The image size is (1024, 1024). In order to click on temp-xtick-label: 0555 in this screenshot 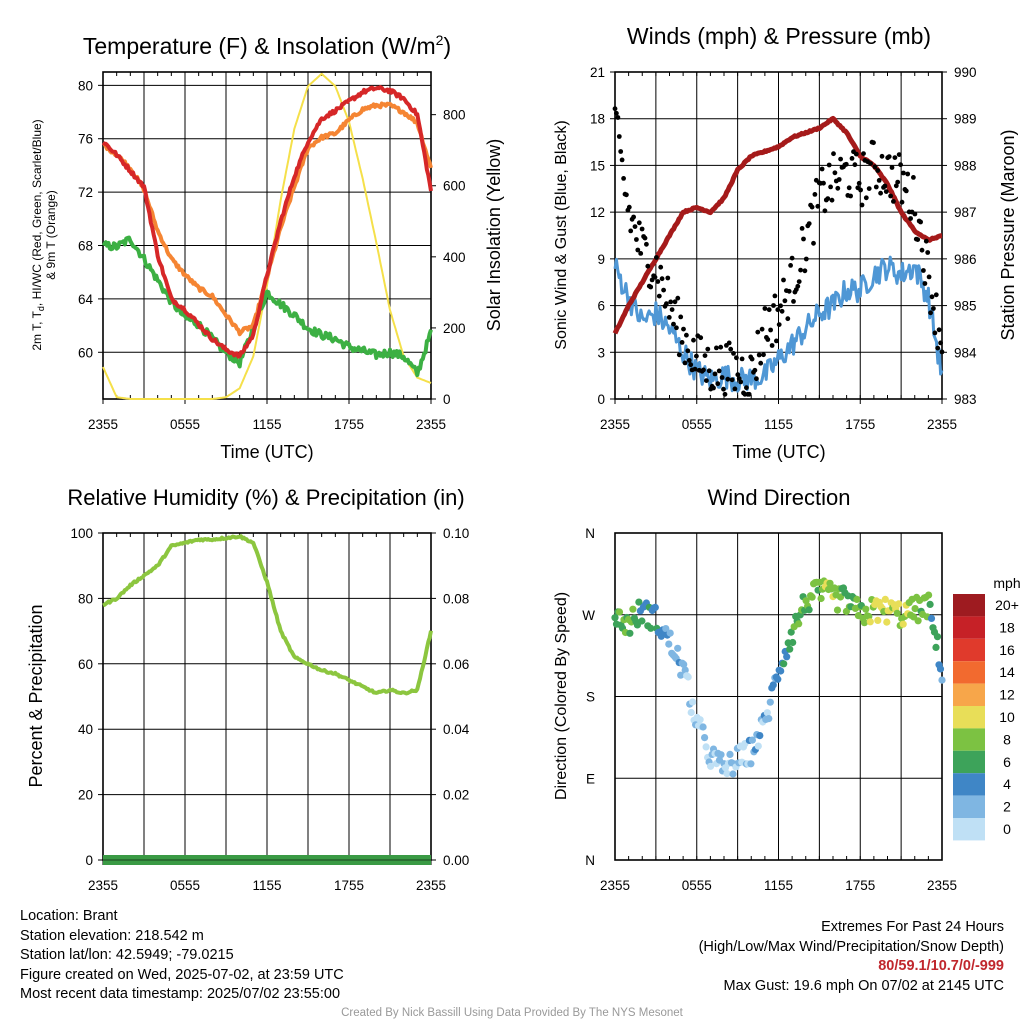, I will do `click(185, 424)`.